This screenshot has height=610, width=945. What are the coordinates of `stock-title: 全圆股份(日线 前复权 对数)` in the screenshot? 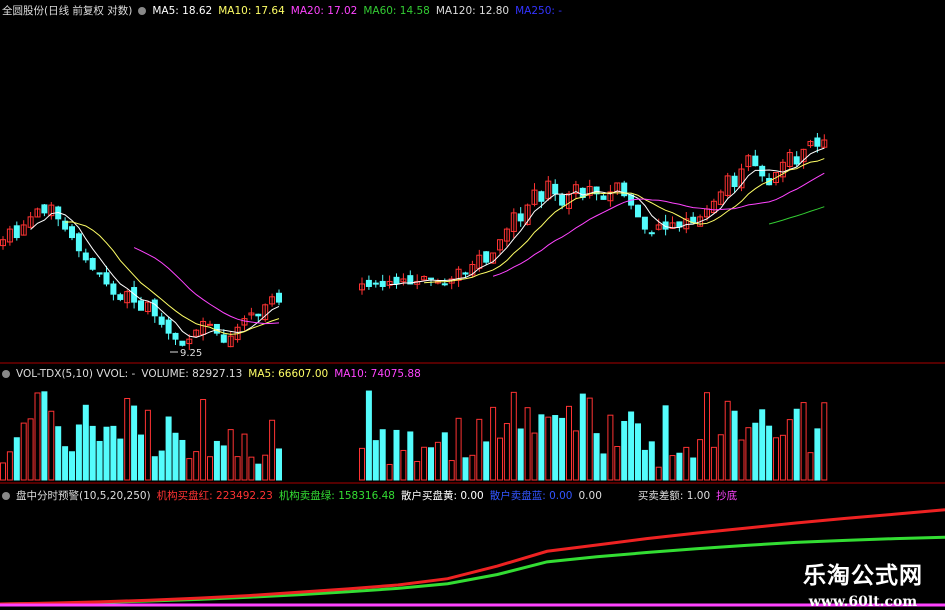 It's located at (67, 11).